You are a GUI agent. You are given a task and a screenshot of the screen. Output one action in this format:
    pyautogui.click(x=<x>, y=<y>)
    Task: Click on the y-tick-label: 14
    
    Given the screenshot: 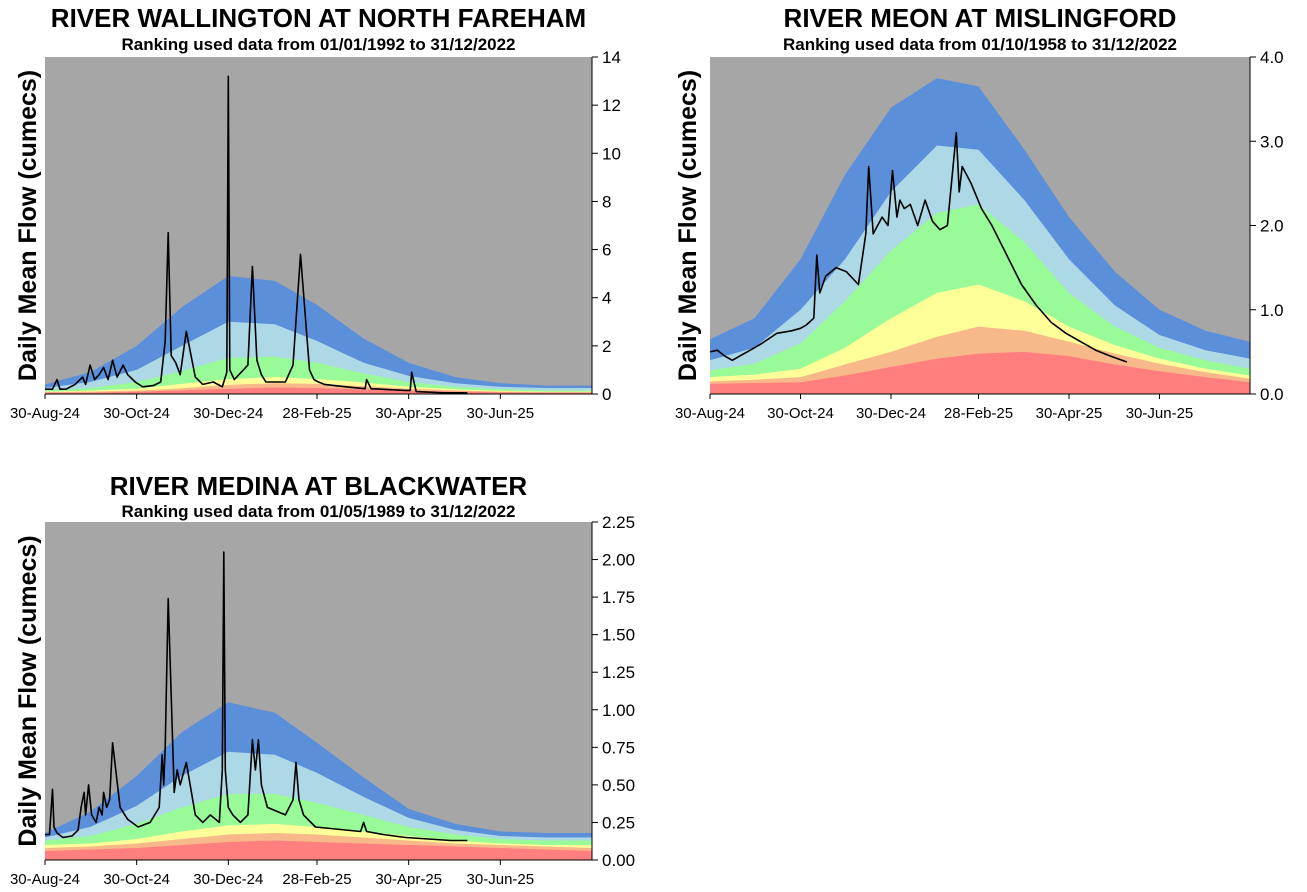 What is the action you would take?
    pyautogui.click(x=611, y=57)
    